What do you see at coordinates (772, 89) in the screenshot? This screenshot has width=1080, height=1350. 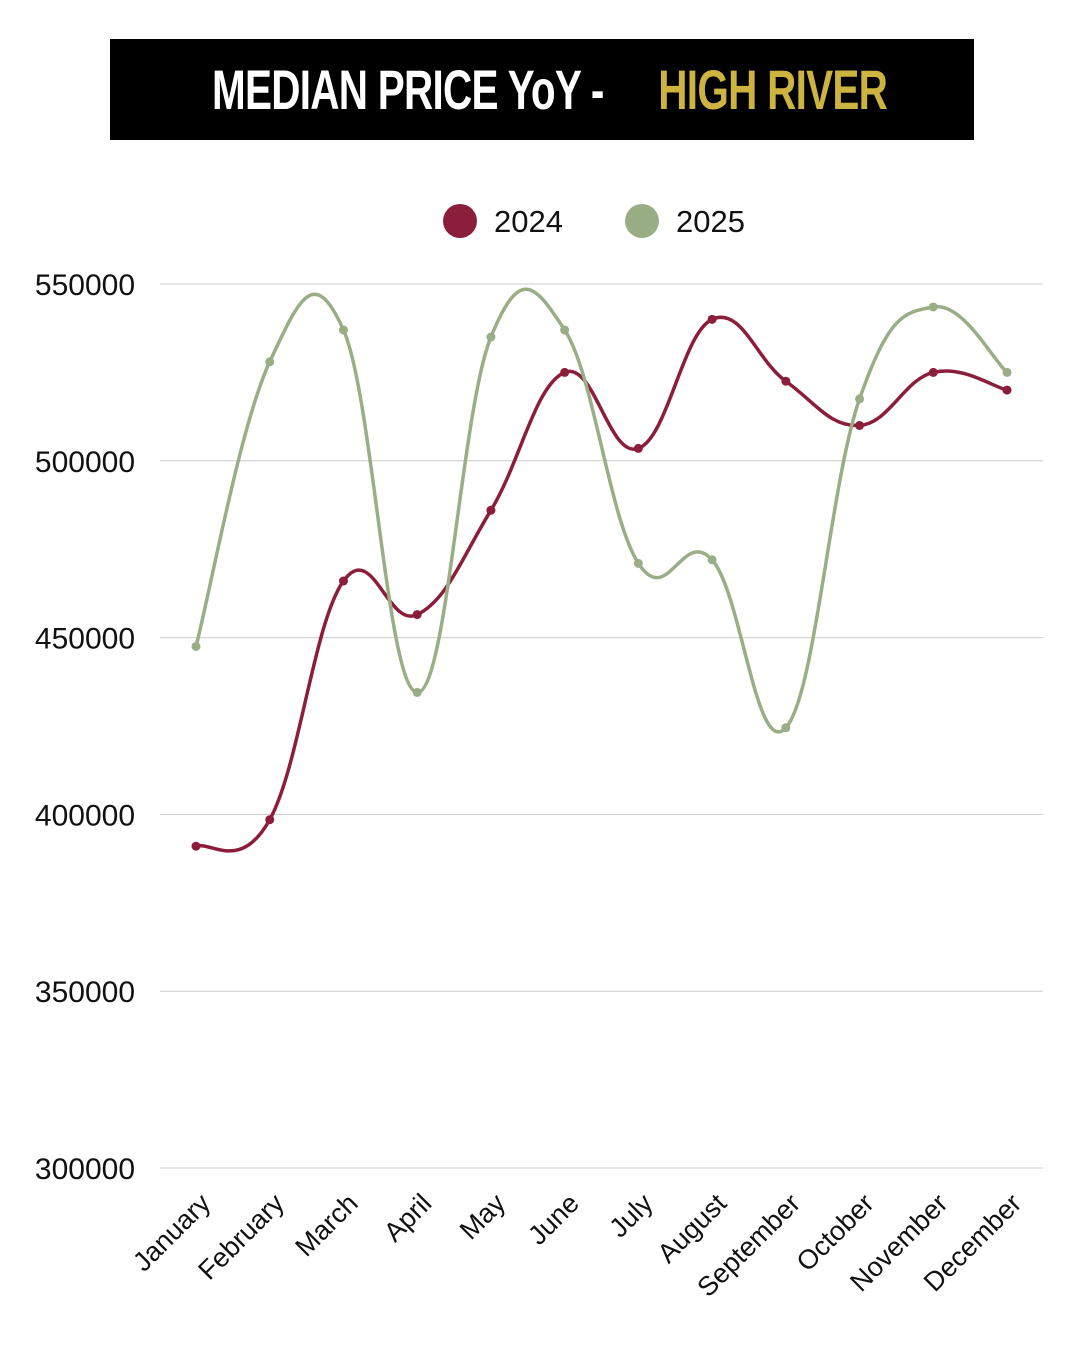 I see `title-highlight: HIGH RIVER` at bounding box center [772, 89].